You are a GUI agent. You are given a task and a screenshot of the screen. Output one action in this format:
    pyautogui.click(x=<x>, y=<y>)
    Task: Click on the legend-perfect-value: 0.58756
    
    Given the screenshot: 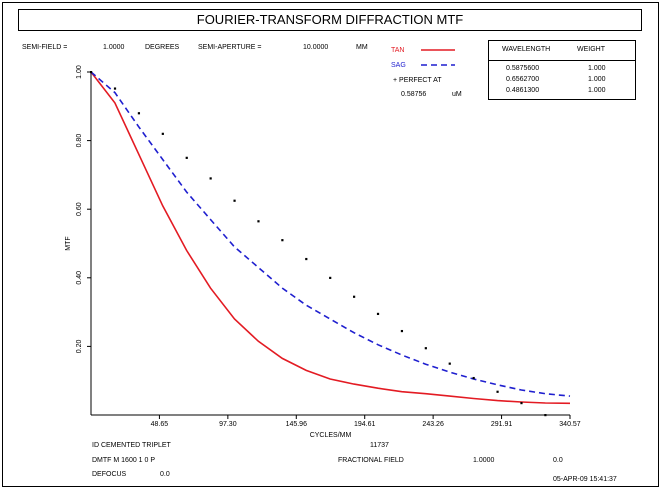 What is the action you would take?
    pyautogui.click(x=414, y=94)
    